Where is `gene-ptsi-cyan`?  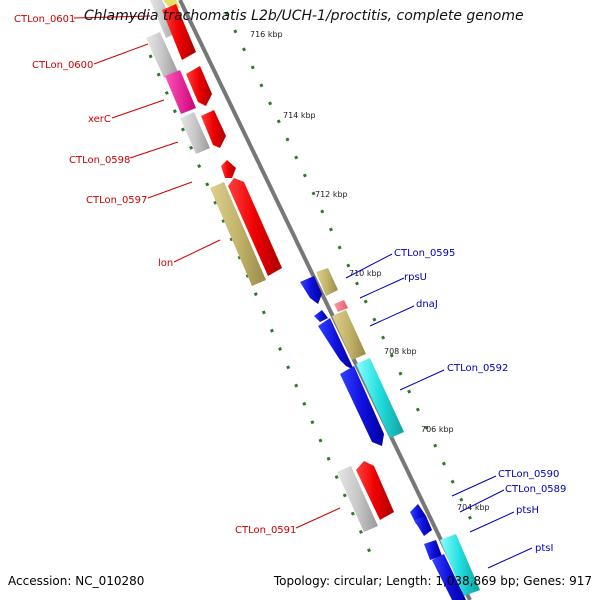 gene-ptsi-cyan is located at coordinates (460, 565).